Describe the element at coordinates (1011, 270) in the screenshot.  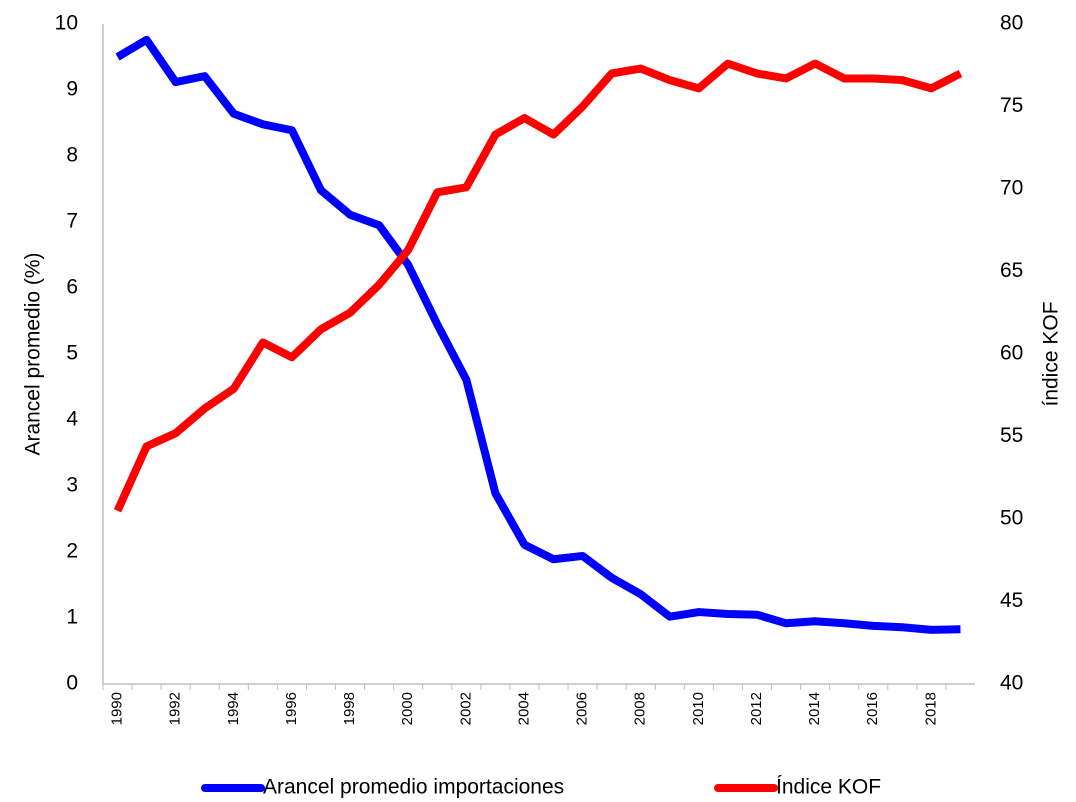
I see `y2-tick-label: 65` at that location.